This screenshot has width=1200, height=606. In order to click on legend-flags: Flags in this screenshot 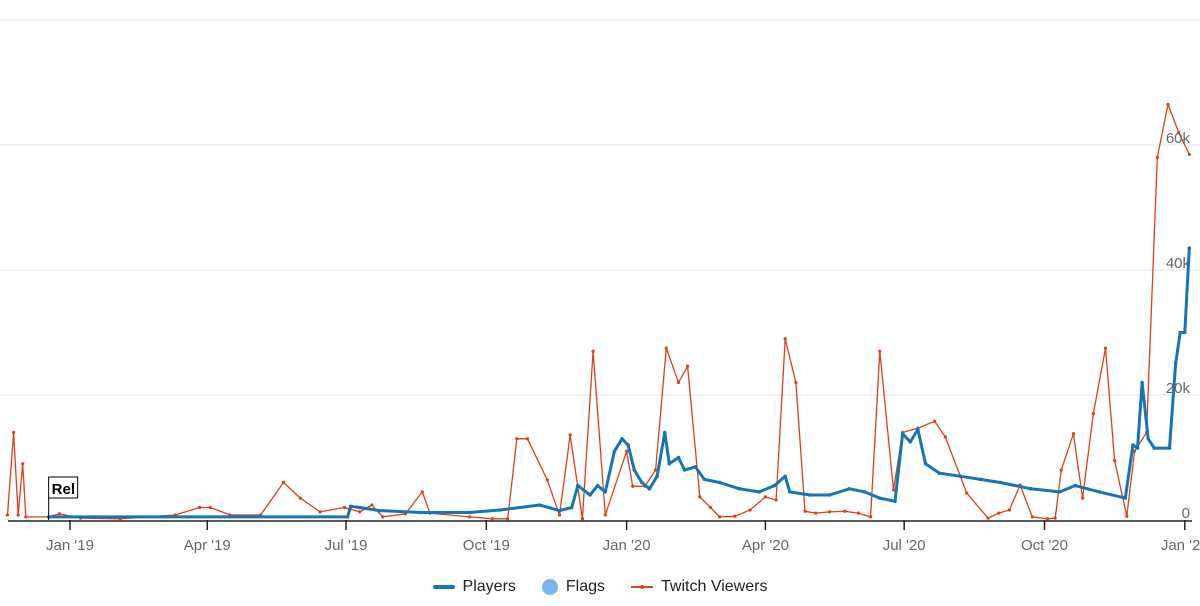, I will do `click(573, 587)`.